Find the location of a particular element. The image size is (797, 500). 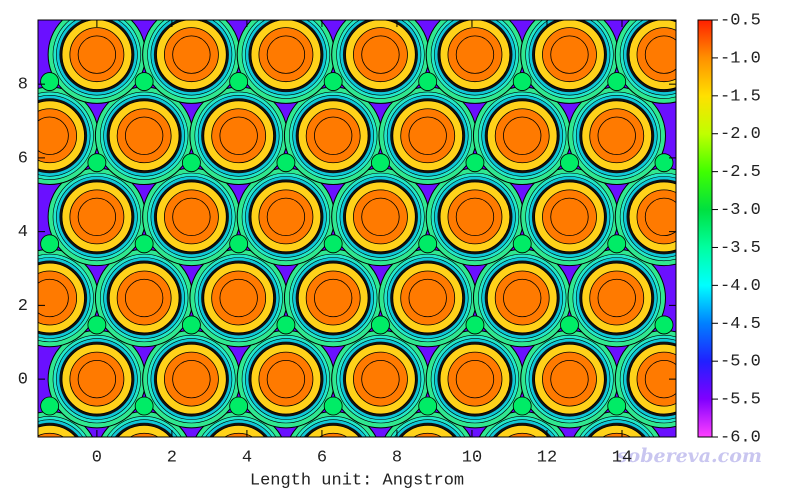

x-tick-label: 10 is located at coordinates (472, 457).